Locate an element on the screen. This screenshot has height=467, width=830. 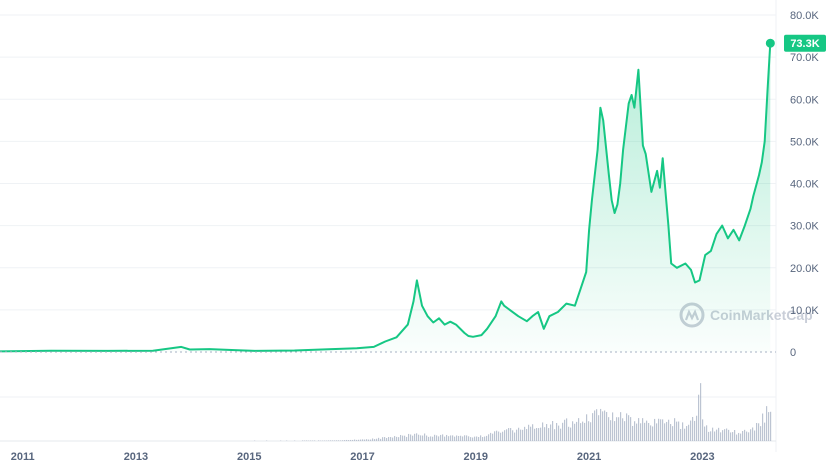
x-tick-label: 2015 is located at coordinates (249, 457).